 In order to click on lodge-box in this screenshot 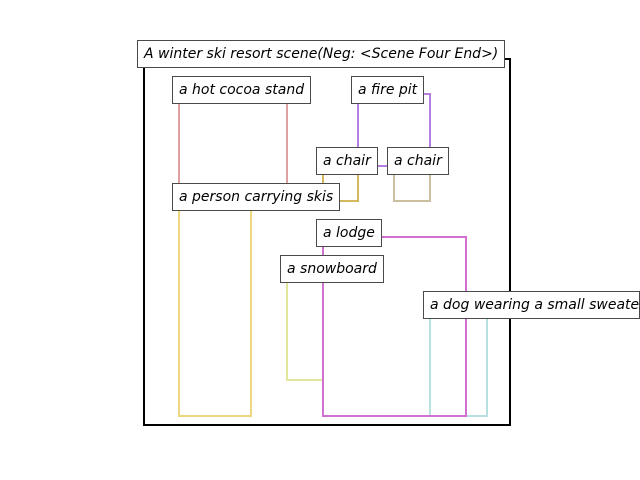, I will do `click(394, 326)`.